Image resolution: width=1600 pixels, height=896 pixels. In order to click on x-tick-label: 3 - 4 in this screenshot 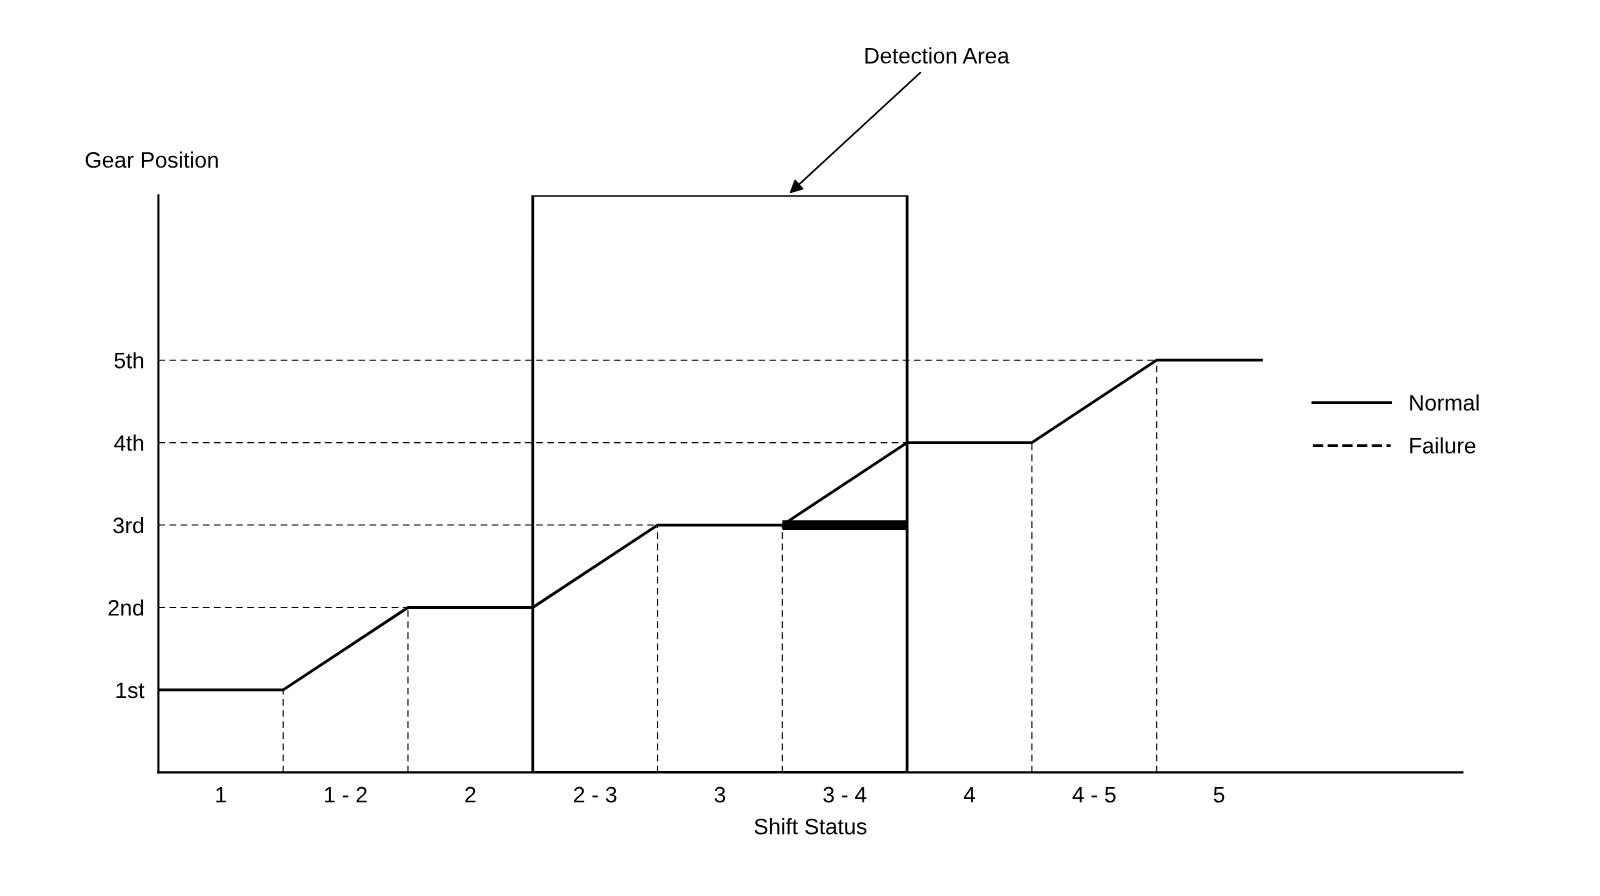, I will do `click(845, 794)`.